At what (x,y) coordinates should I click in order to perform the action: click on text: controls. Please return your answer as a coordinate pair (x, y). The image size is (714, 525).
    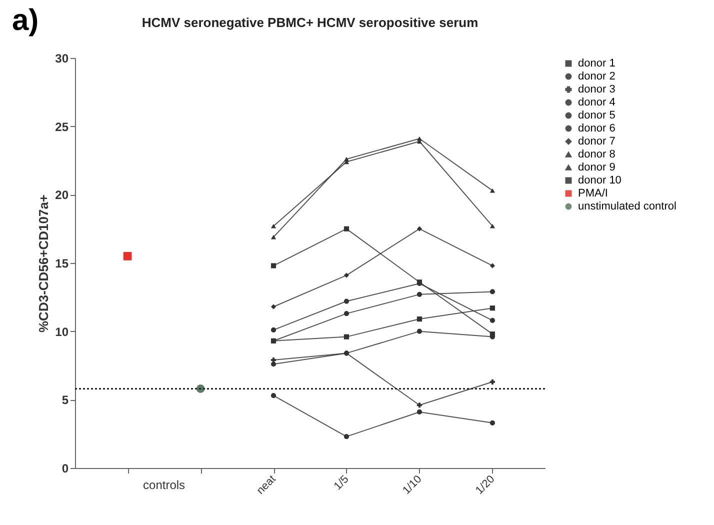
    Looking at the image, I should click on (164, 485).